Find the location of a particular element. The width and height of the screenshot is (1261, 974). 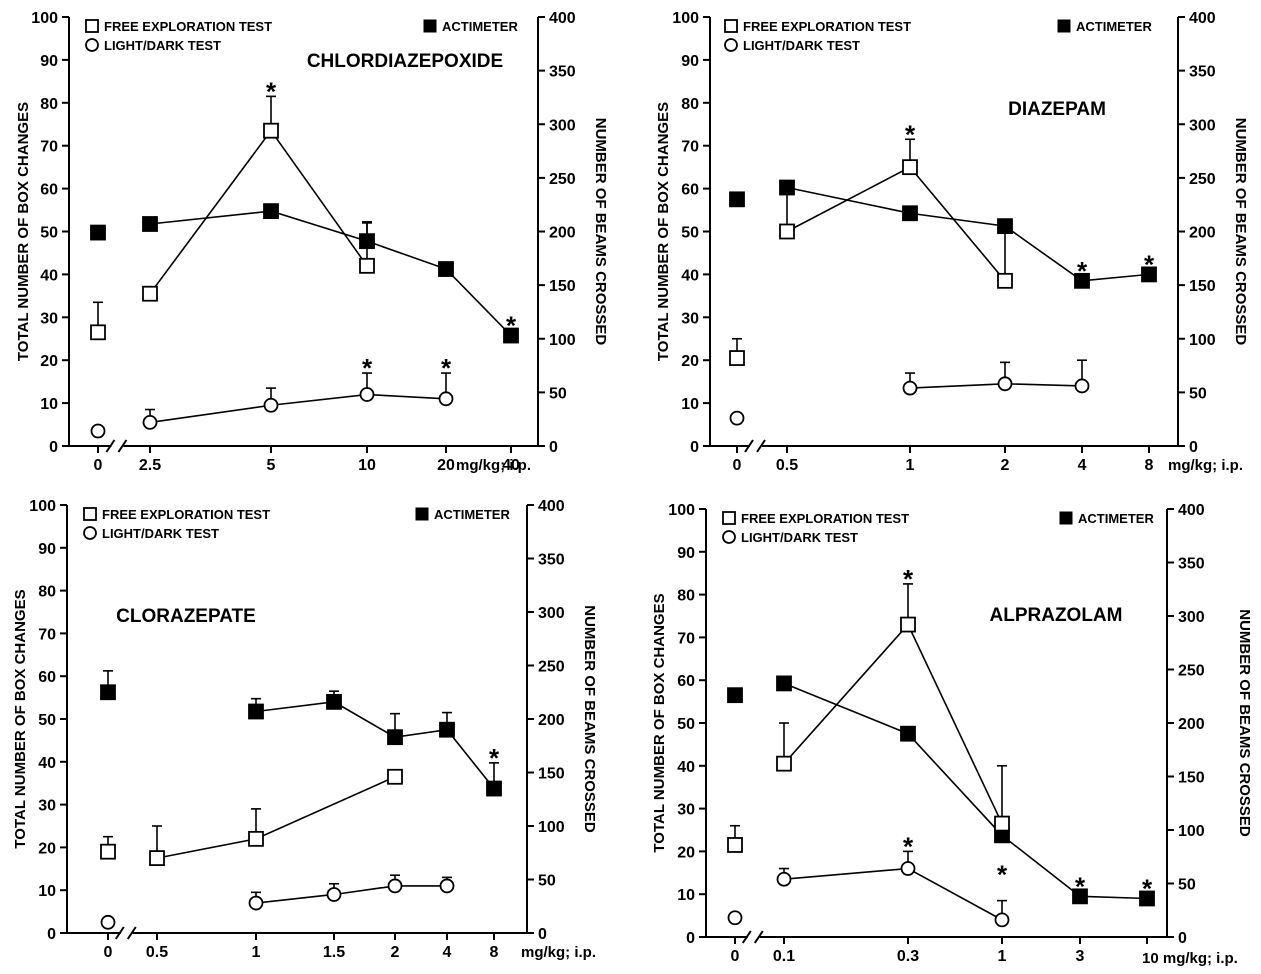

x-tick-label: 4 is located at coordinates (1082, 465).